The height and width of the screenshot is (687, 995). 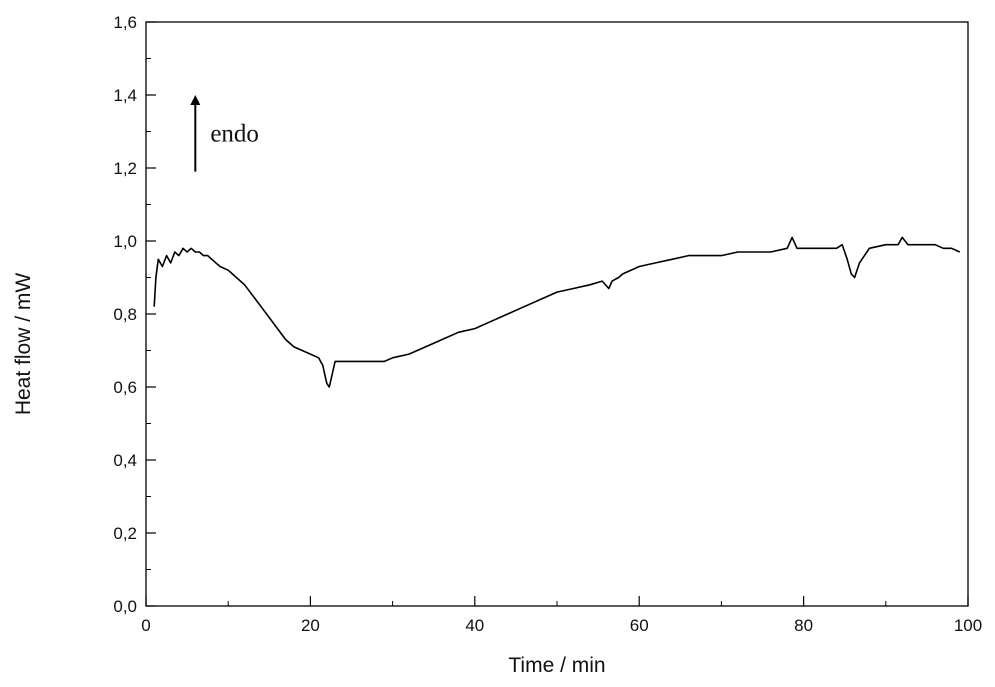 I want to click on endo-label: endo, so click(x=234, y=133).